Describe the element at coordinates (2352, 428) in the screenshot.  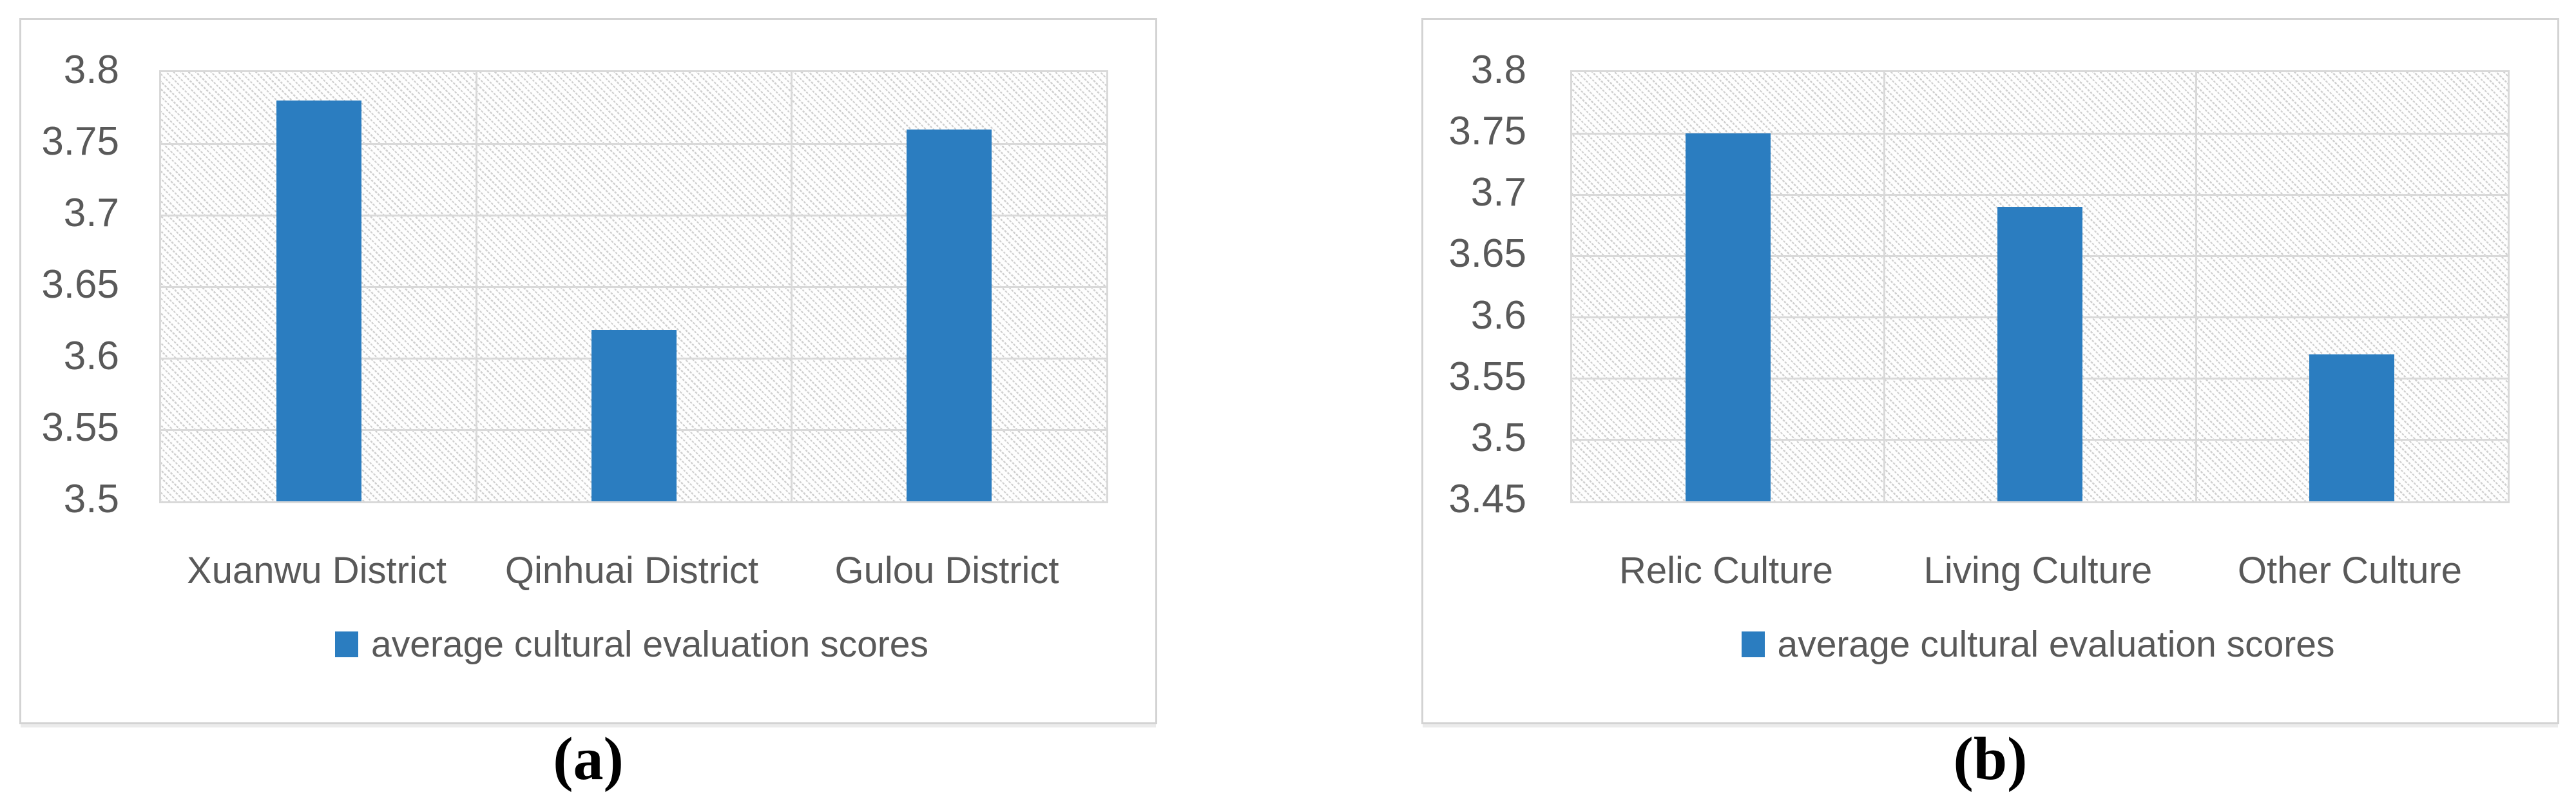
I see `bar-other-culture` at that location.